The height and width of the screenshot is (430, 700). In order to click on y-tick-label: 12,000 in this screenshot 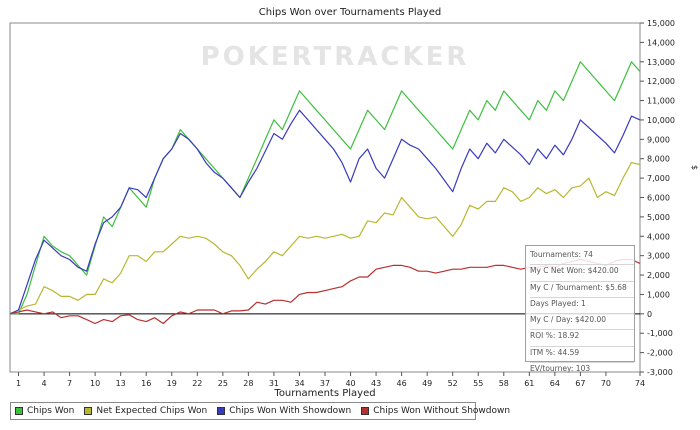, I will do `click(661, 81)`.